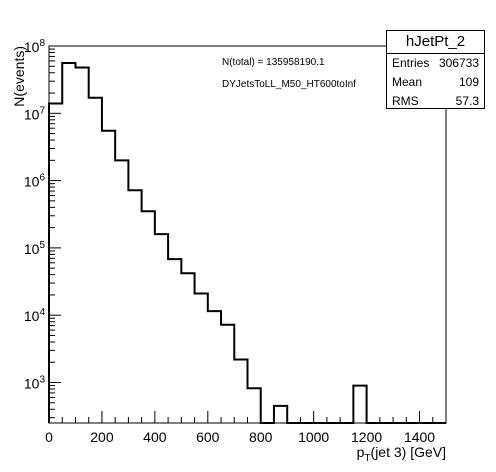  What do you see at coordinates (467, 101) in the screenshot?
I see `stats-value: 57.3` at bounding box center [467, 101].